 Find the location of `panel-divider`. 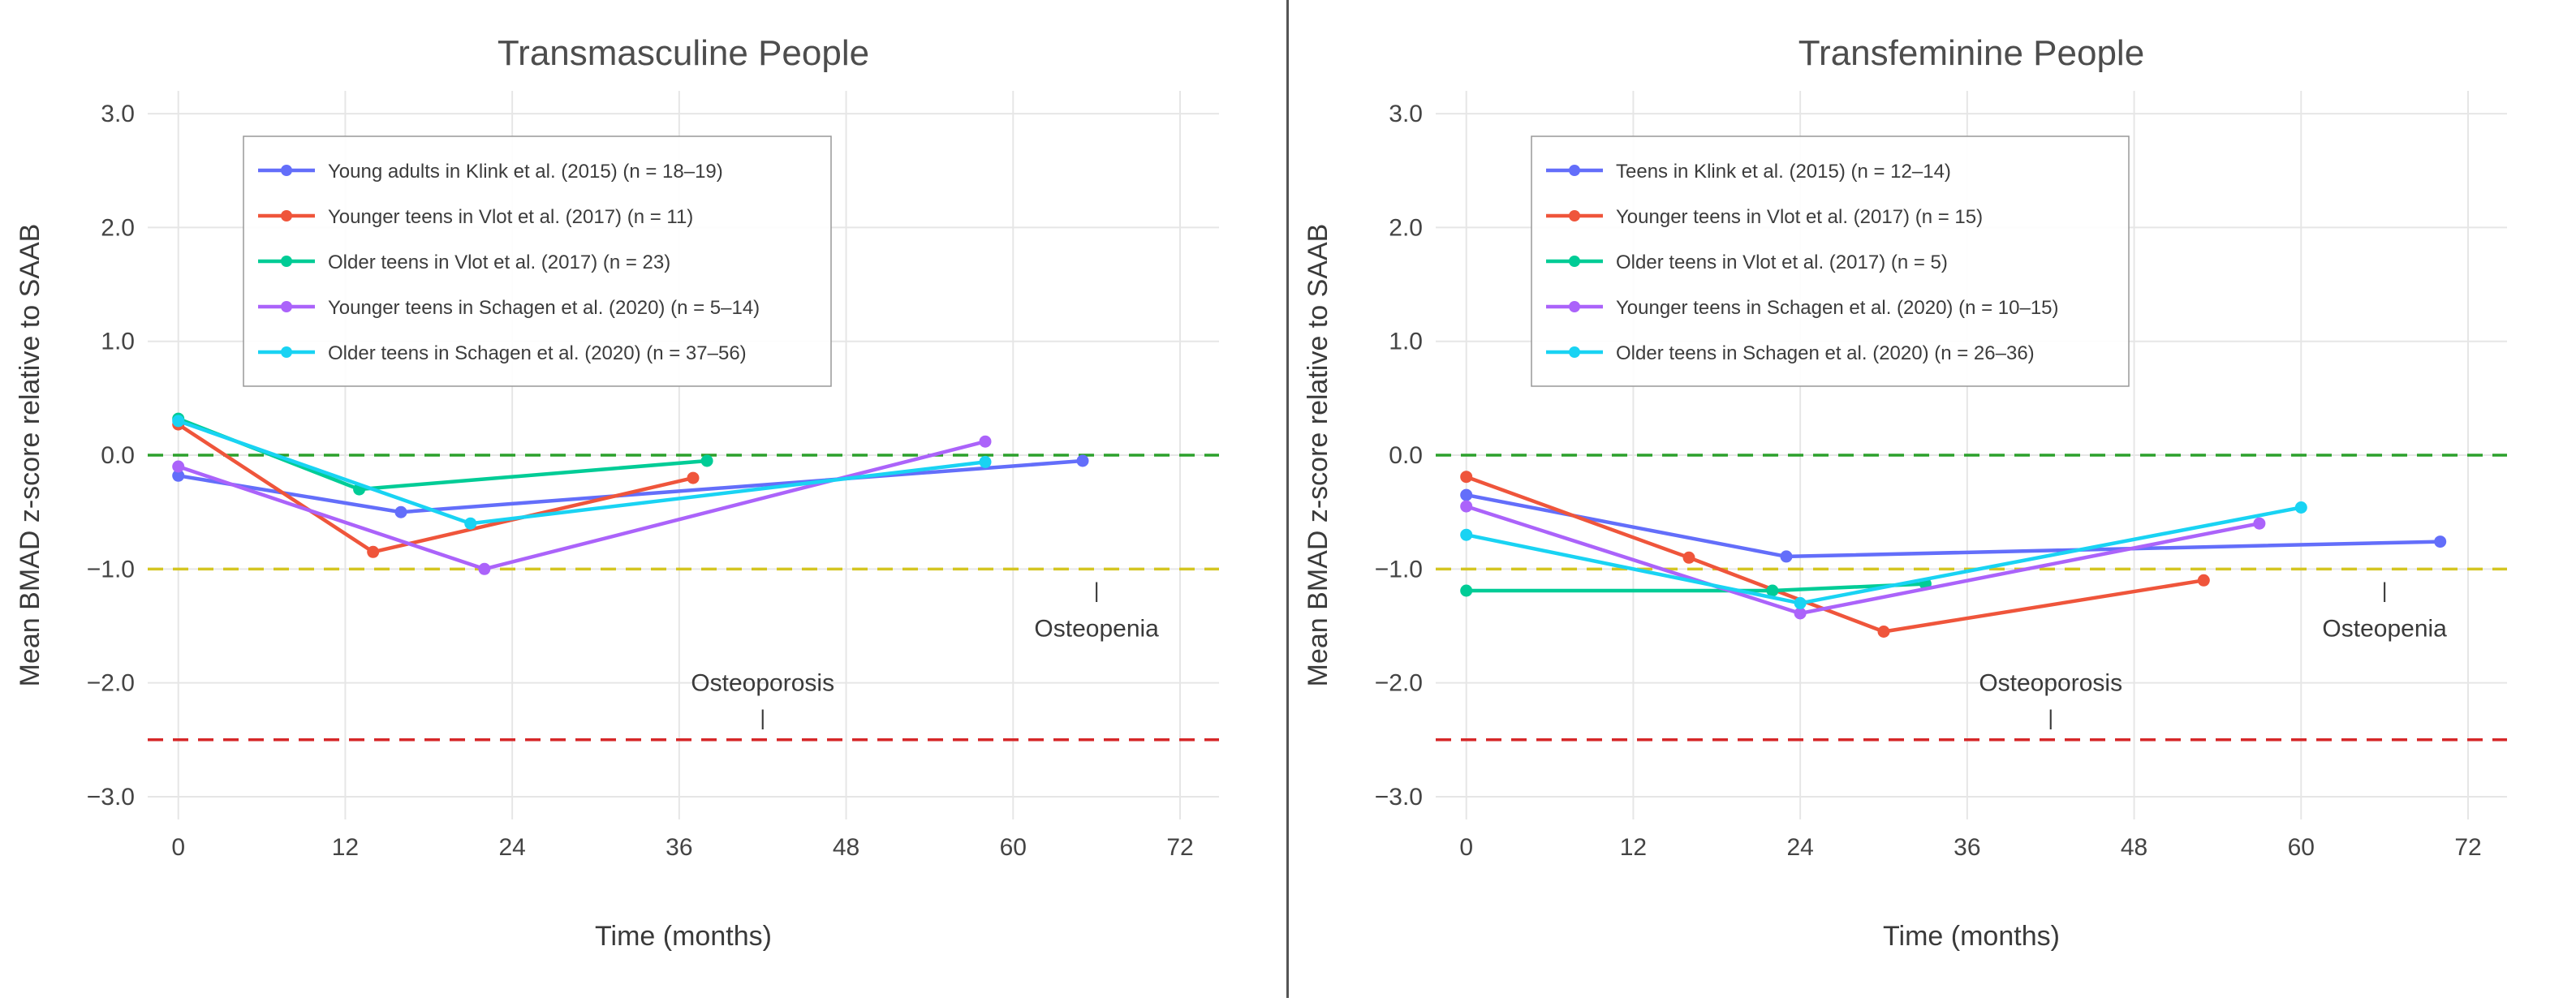

panel-divider is located at coordinates (1288, 499).